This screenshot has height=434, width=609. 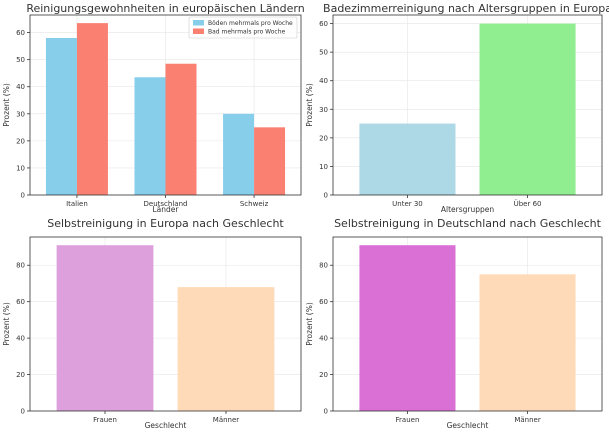 What do you see at coordinates (20, 339) in the screenshot?
I see `chart3-y-tick-label: 40` at bounding box center [20, 339].